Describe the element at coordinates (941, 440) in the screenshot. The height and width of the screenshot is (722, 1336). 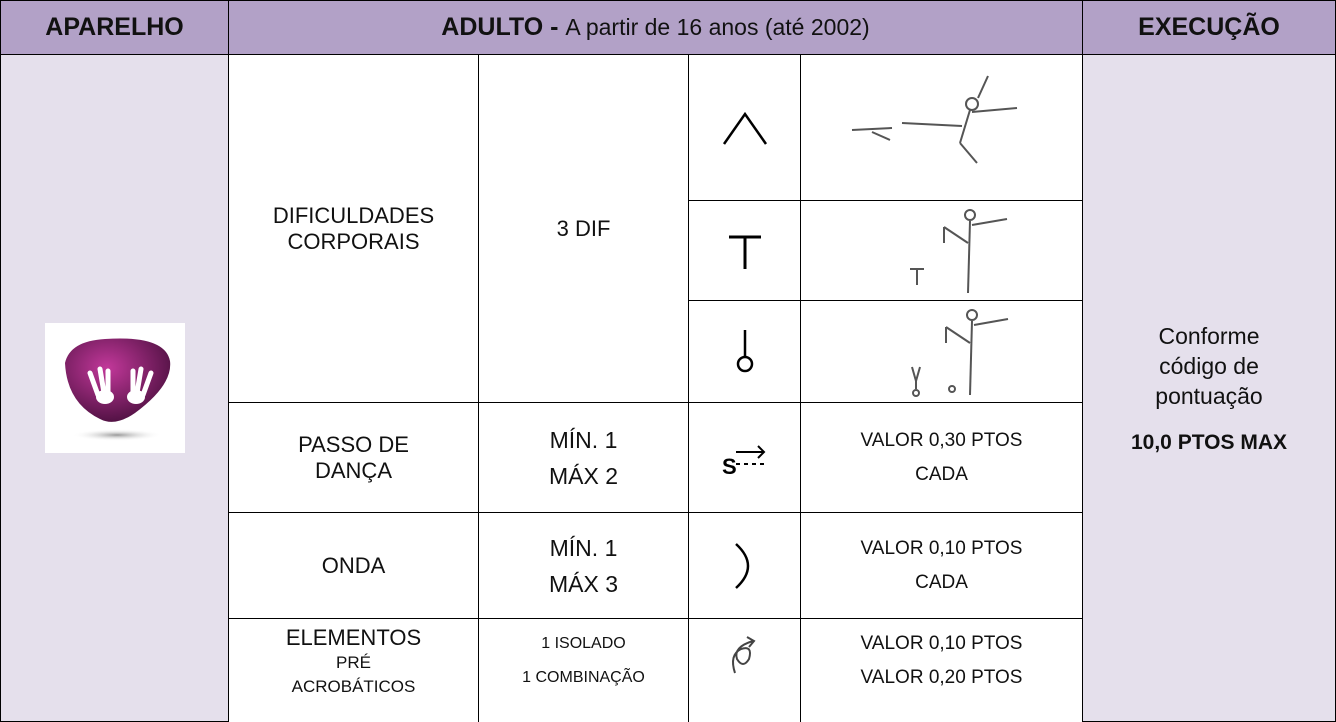
I see `value-text: VALOR 0,30 PTOS` at that location.